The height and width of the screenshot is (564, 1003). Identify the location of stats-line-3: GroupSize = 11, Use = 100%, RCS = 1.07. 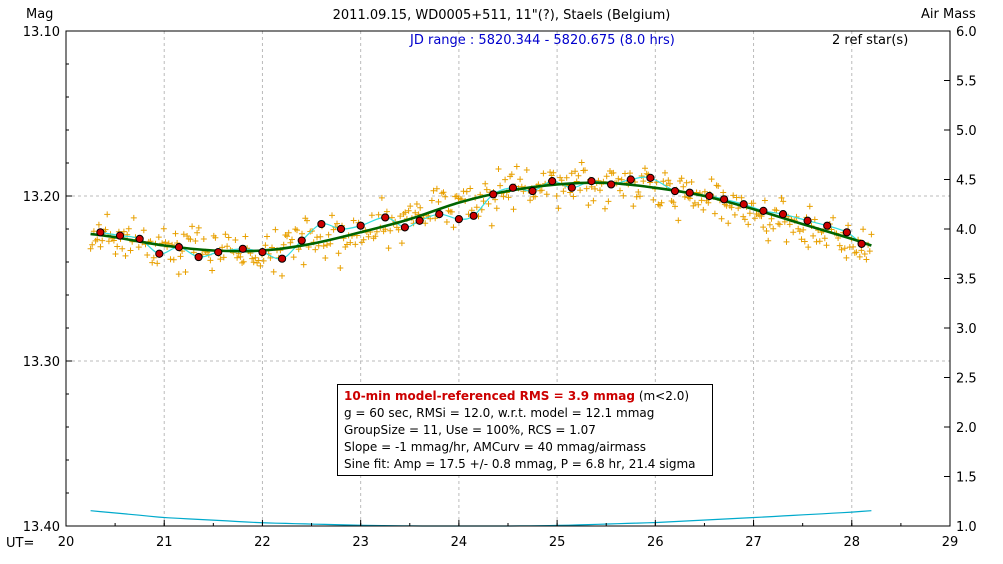
(470, 430).